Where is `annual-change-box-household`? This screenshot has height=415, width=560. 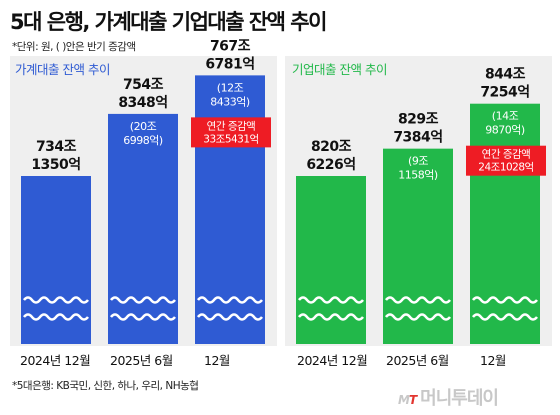 annual-change-box-household is located at coordinates (231, 132).